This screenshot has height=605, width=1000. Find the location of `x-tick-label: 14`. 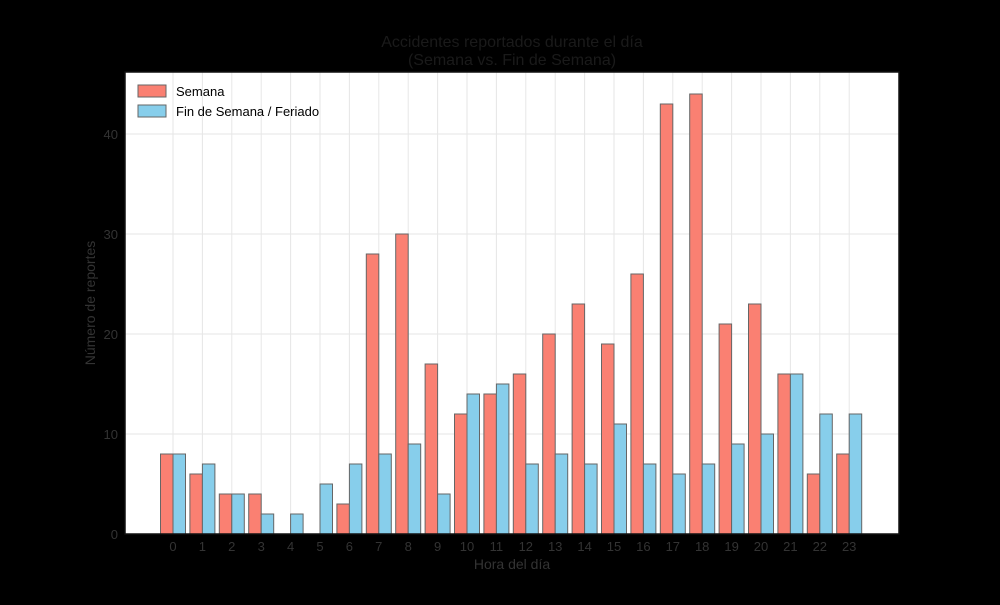

x-tick-label: 14 is located at coordinates (584, 546).